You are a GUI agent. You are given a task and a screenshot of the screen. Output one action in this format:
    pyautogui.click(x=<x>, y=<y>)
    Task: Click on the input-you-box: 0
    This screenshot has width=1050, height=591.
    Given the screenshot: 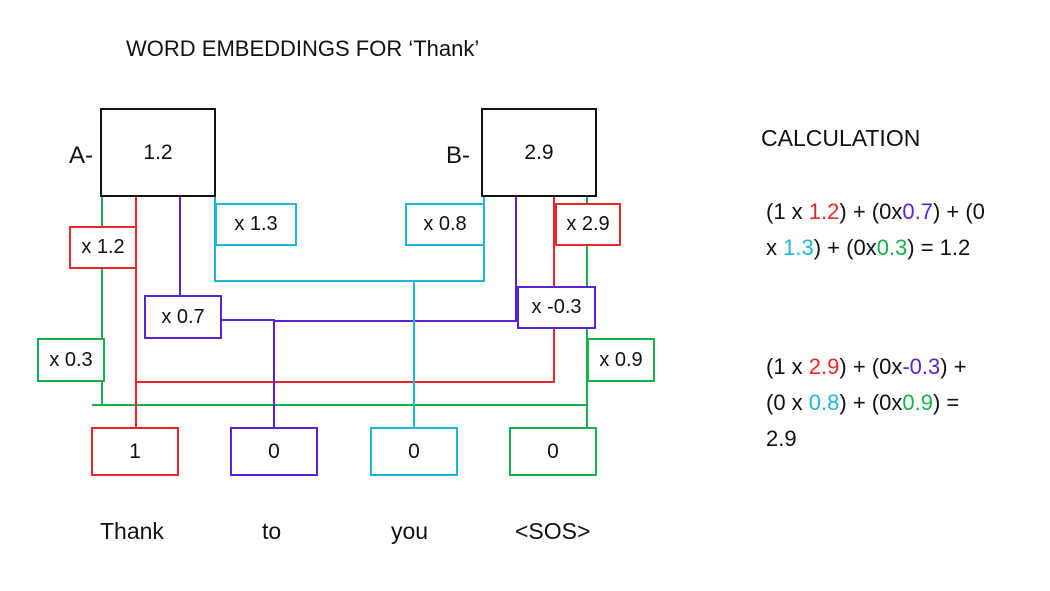 What is the action you would take?
    pyautogui.click(x=414, y=451)
    